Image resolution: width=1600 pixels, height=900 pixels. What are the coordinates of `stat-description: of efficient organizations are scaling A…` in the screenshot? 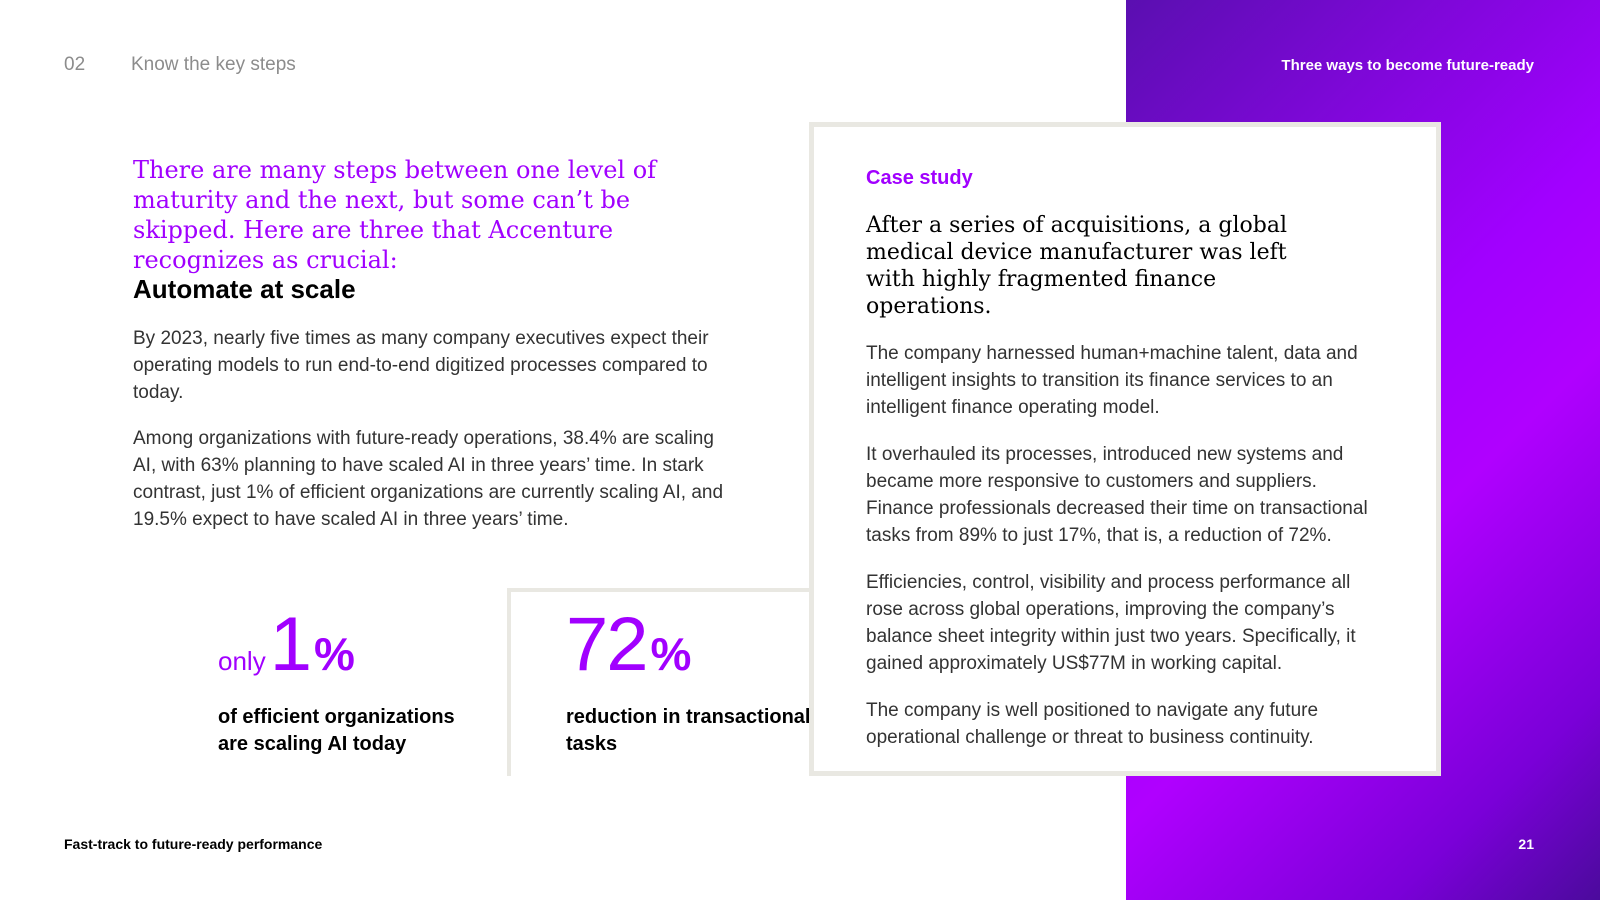 It's located at (336, 730).